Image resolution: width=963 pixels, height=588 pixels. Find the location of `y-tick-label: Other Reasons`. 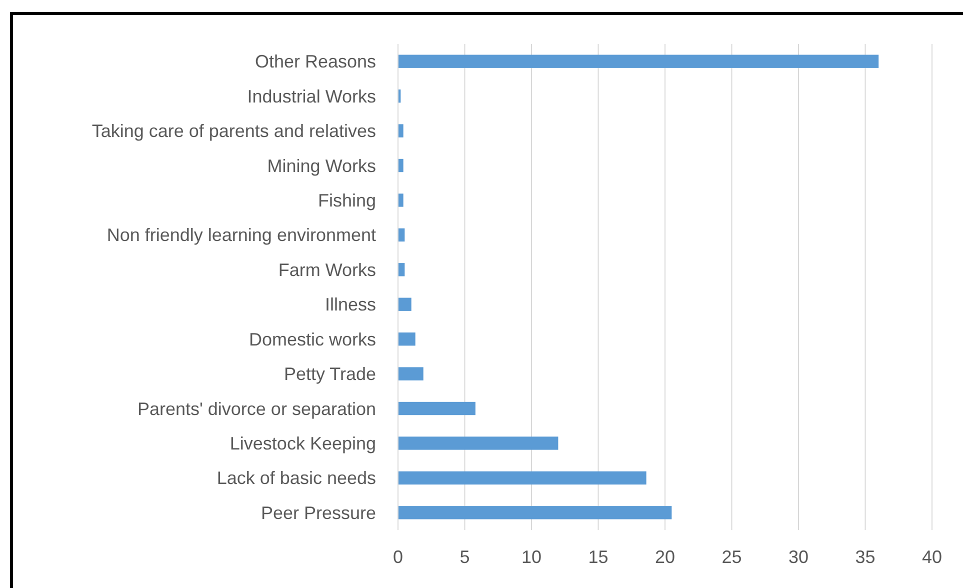

y-tick-label: Other Reasons is located at coordinates (315, 62).